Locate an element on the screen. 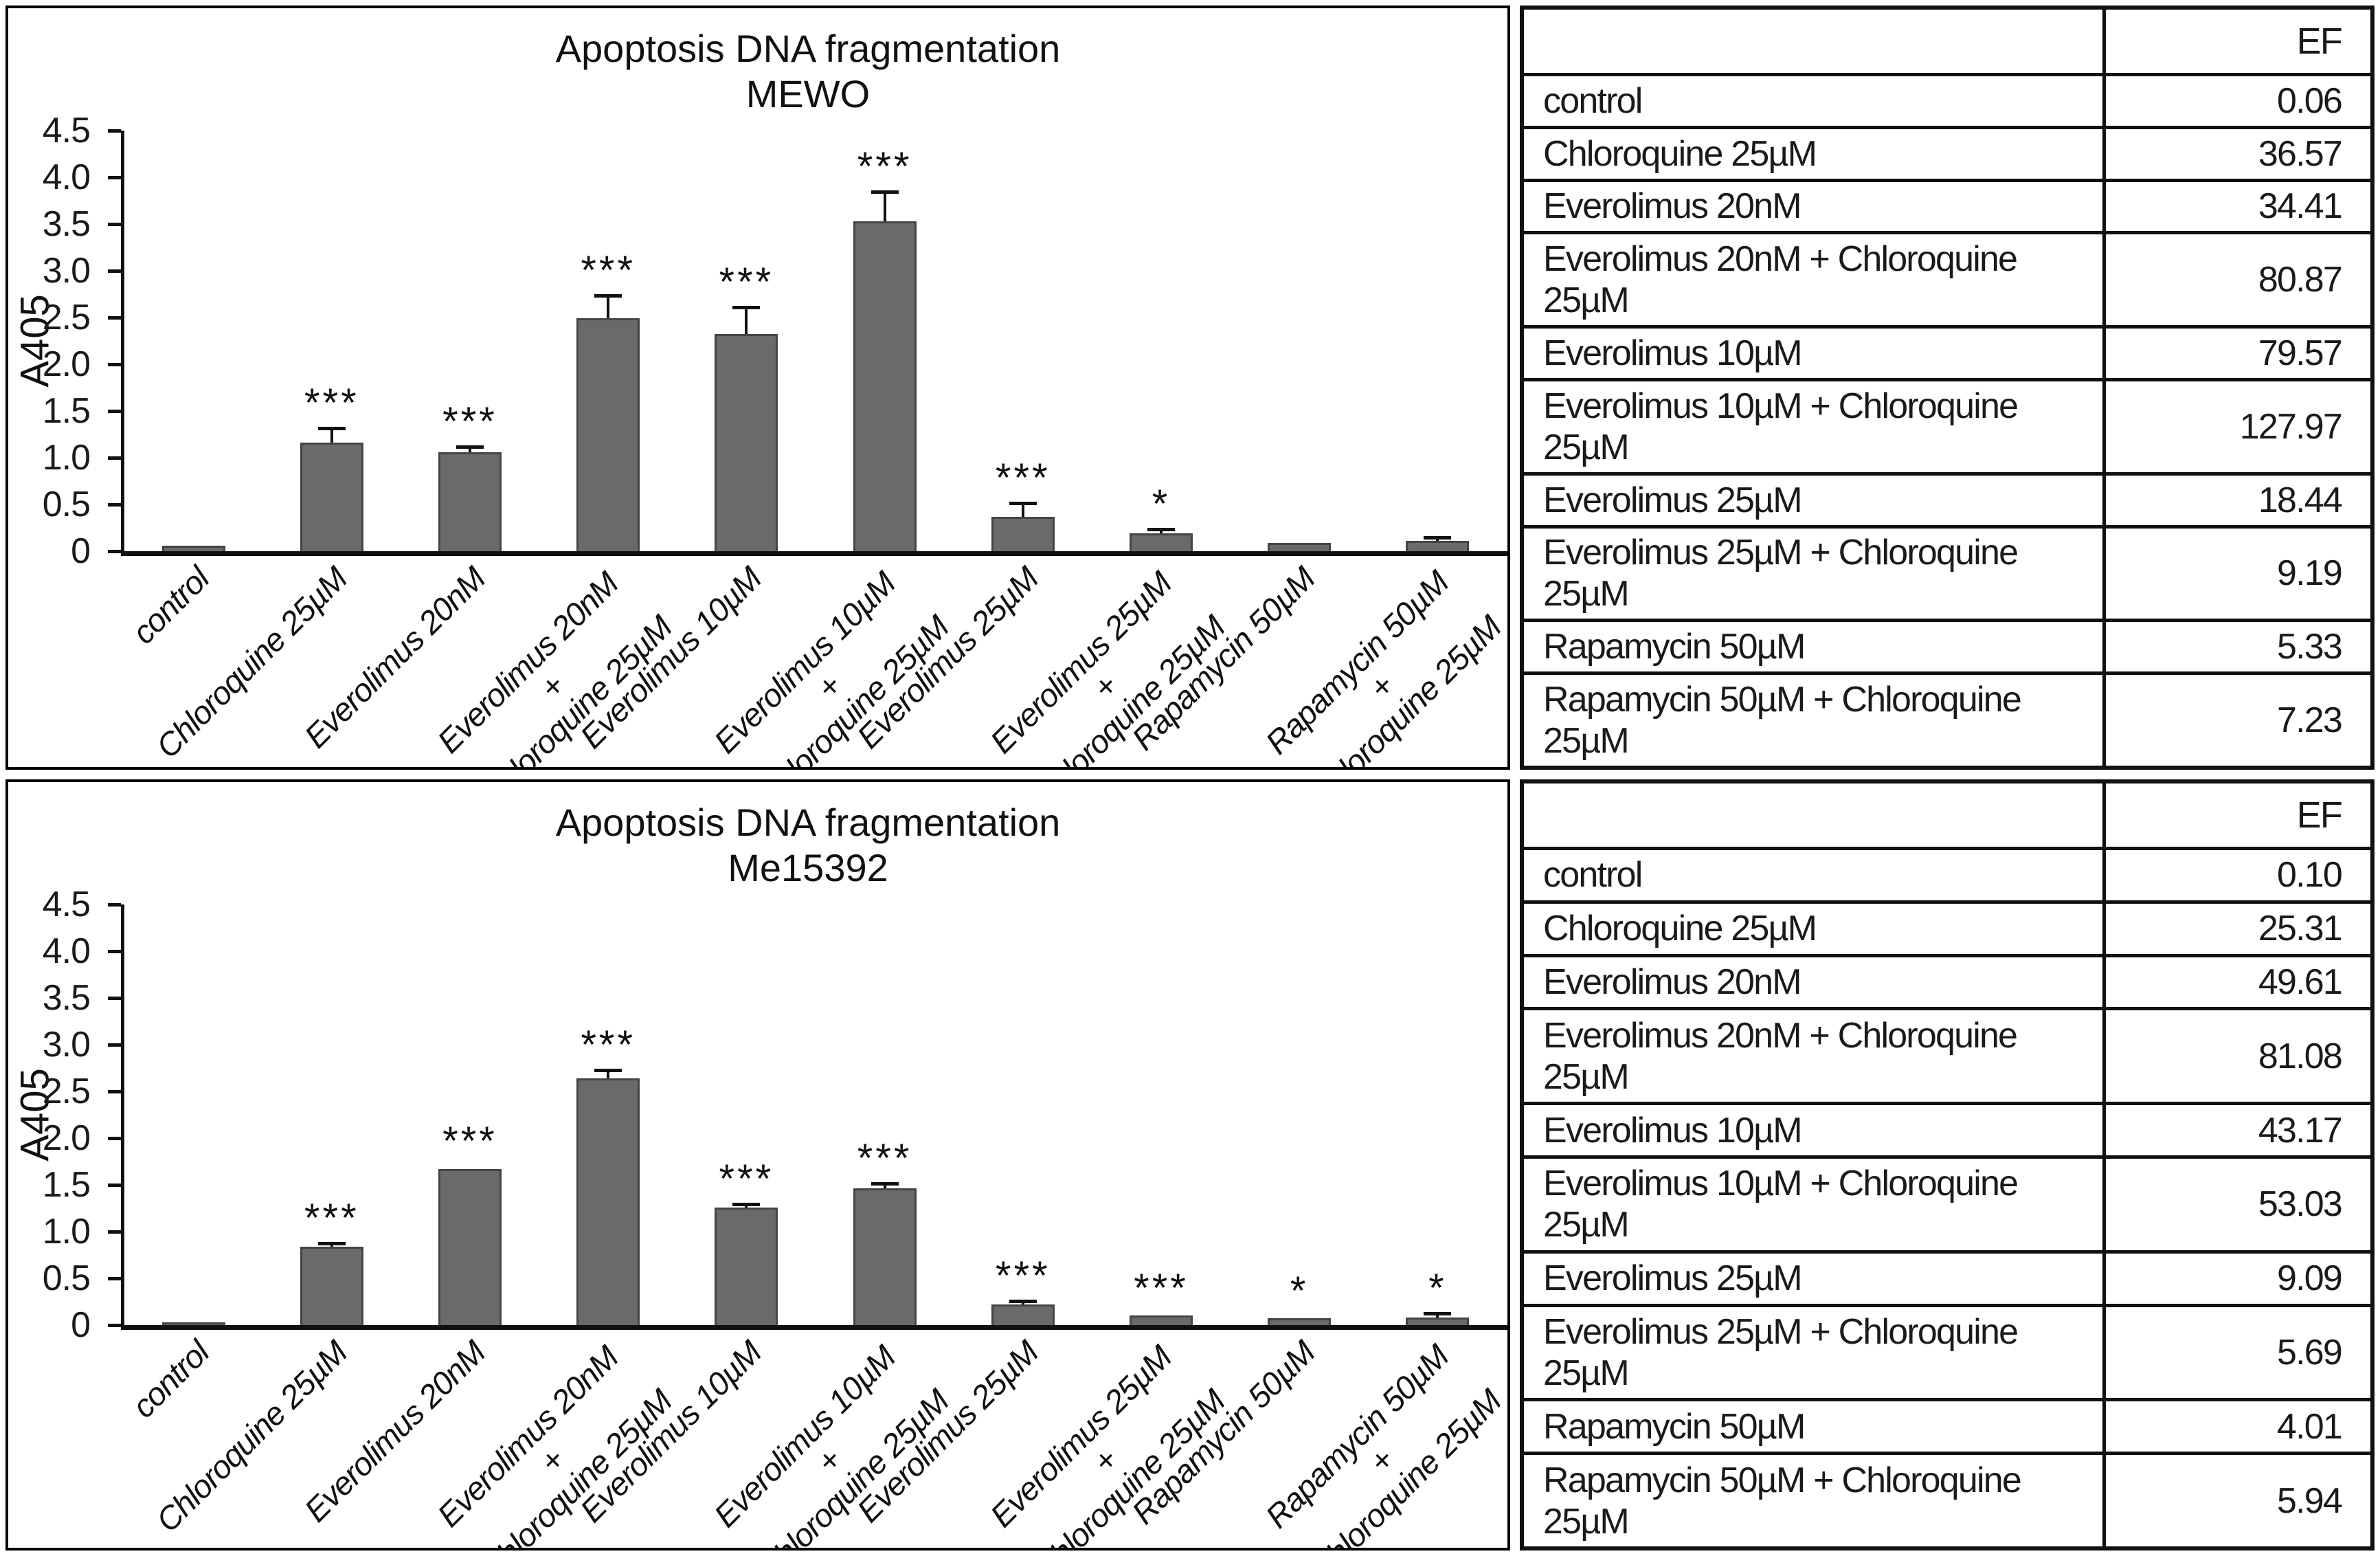  table-row: Everolimus 20nM 34.41 is located at coordinates (1947, 205).